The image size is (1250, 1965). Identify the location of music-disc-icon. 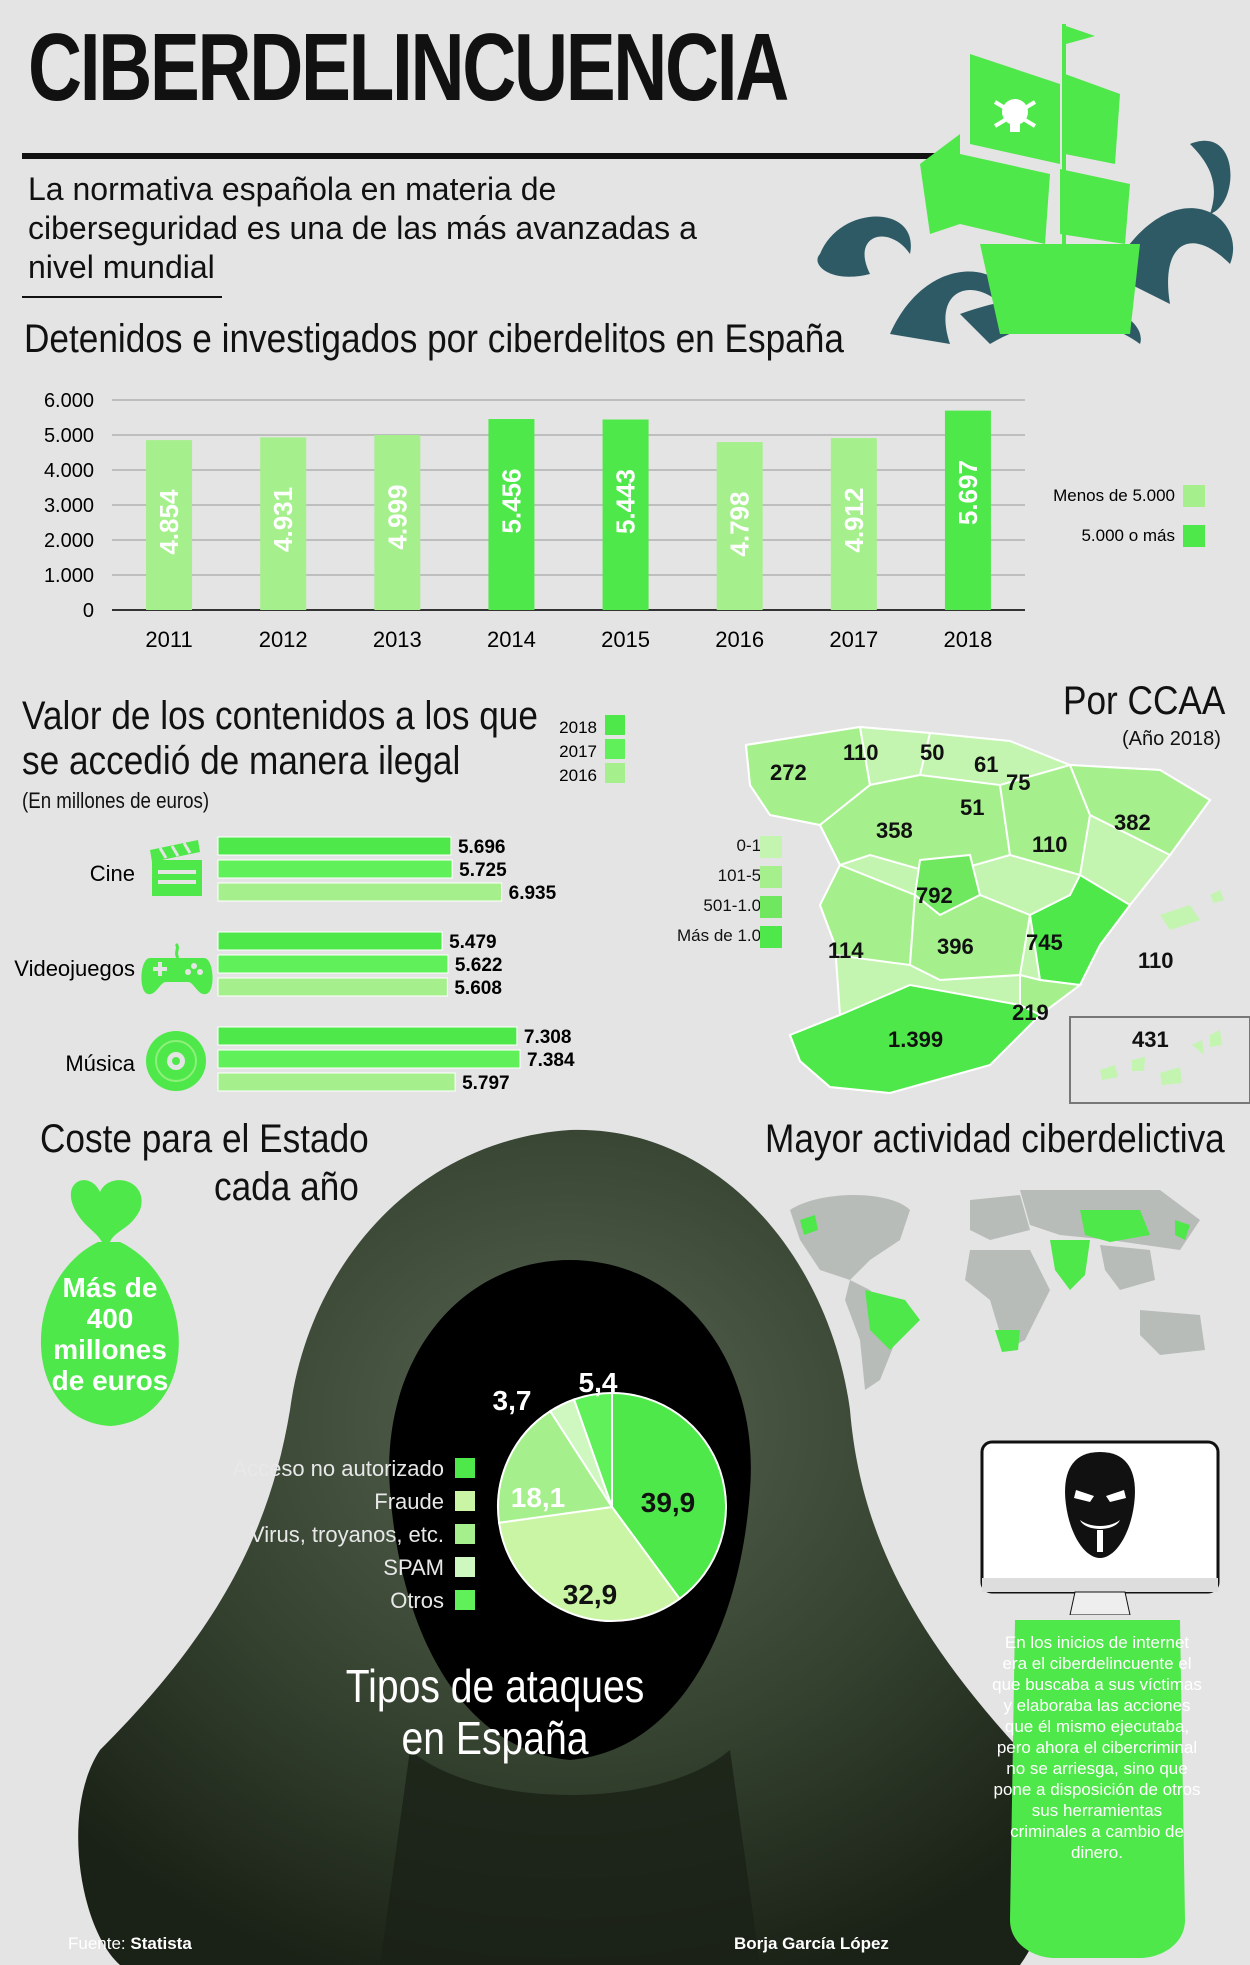
(176, 1061).